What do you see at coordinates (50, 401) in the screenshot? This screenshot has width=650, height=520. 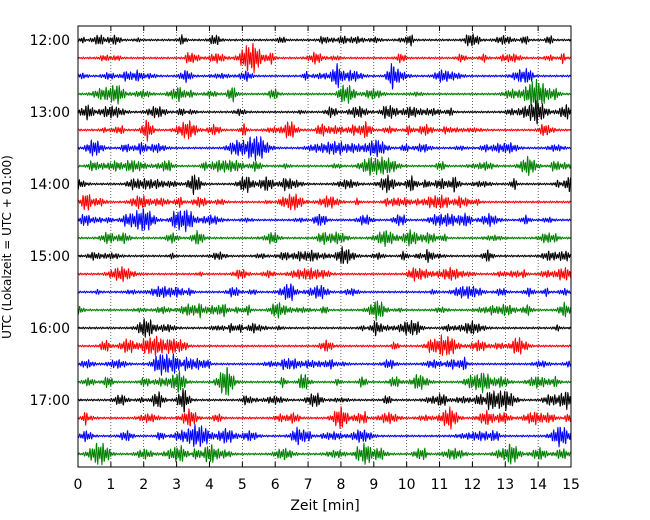 I see `y-tick-label: 17:00` at bounding box center [50, 401].